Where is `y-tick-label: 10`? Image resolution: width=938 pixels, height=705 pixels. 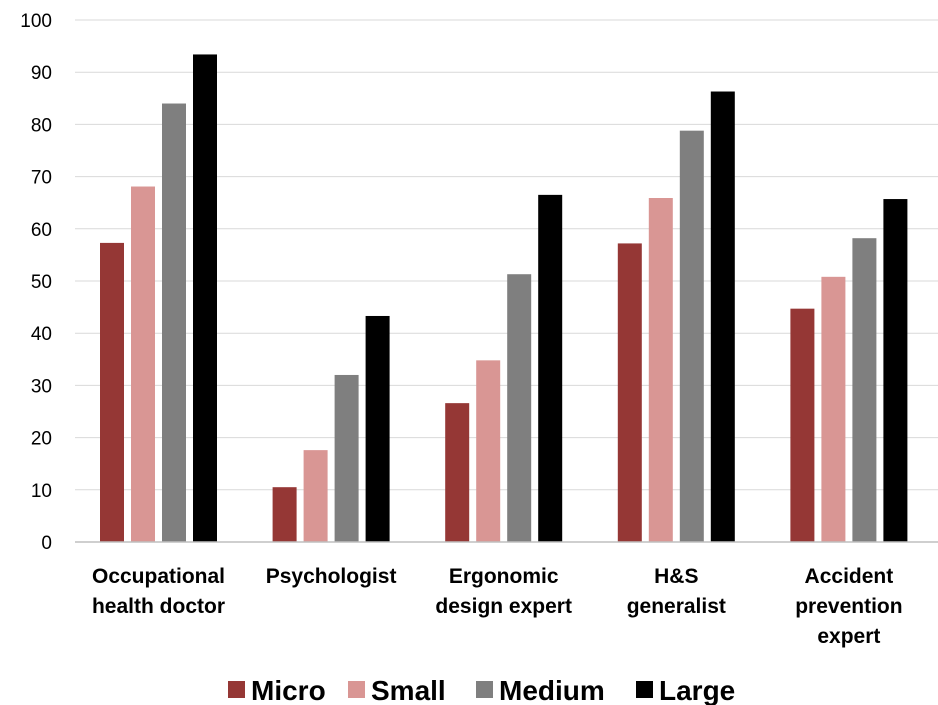
y-tick-label: 10 is located at coordinates (41, 491).